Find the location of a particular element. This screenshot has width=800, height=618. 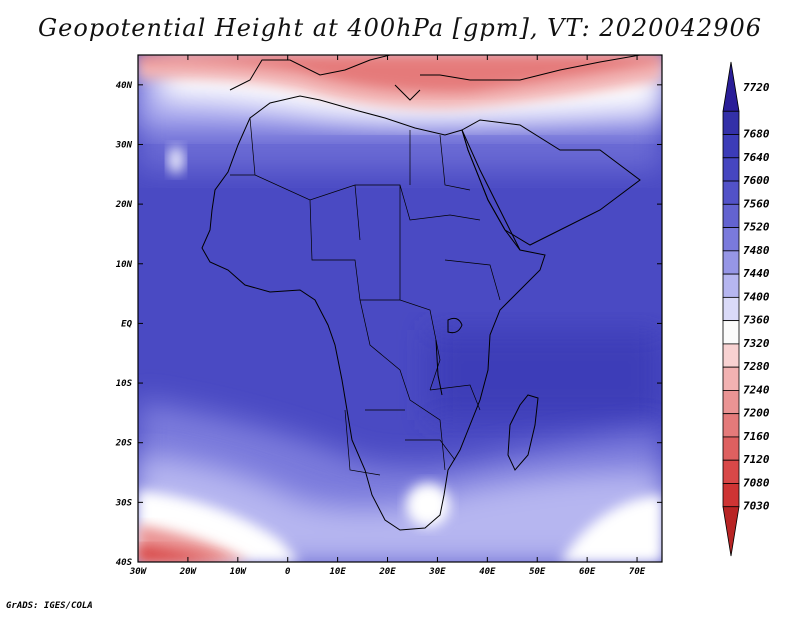

lat-tick-label: 30N is located at coordinates (124, 145).